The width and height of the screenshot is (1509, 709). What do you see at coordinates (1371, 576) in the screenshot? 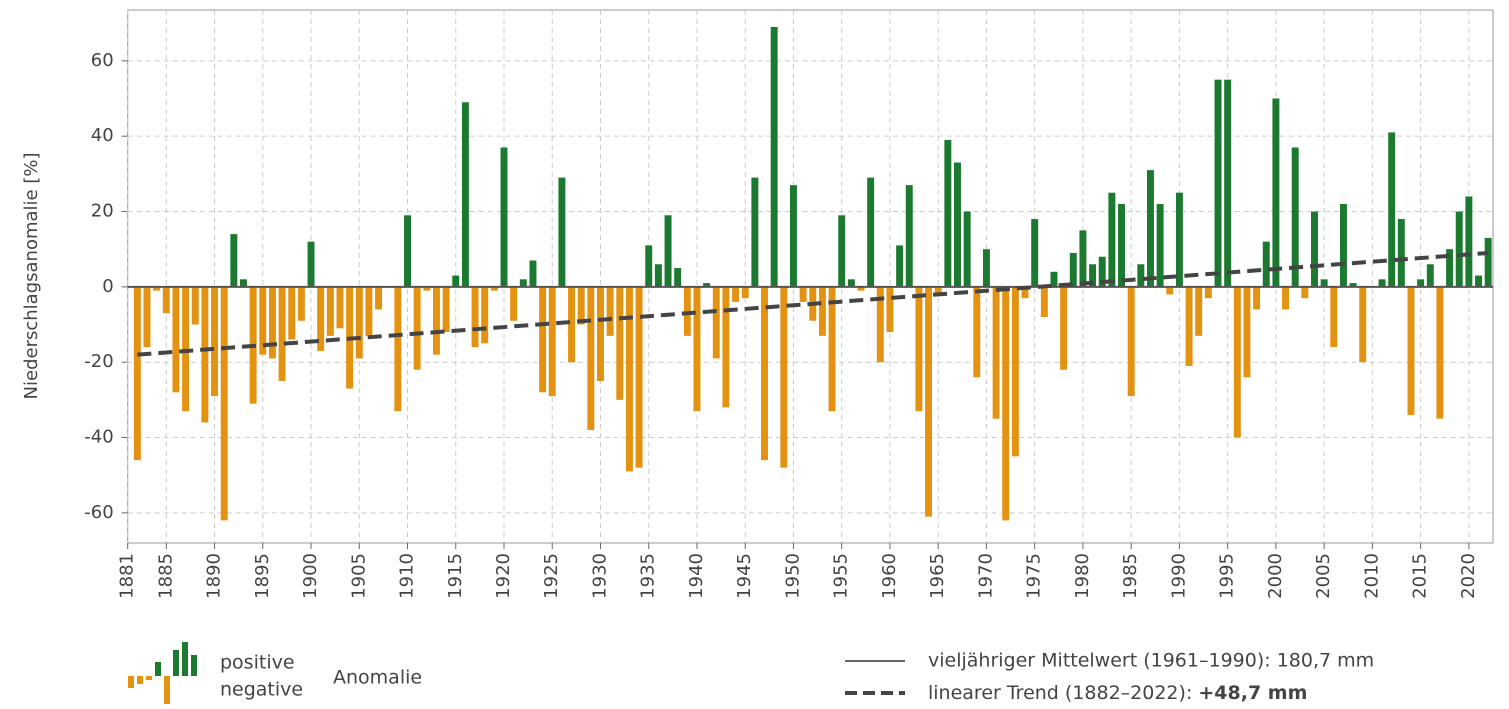
I see `x-tick-label: 2010` at bounding box center [1371, 576].